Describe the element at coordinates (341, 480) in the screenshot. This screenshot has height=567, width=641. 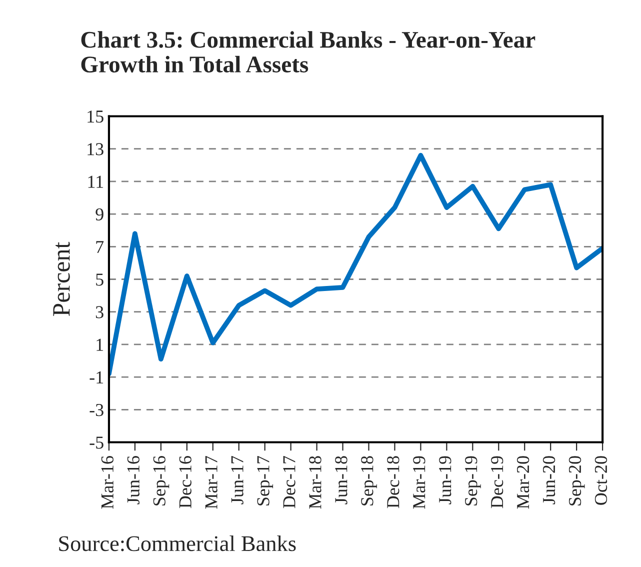
I see `x-tick-label: Jun-18` at that location.